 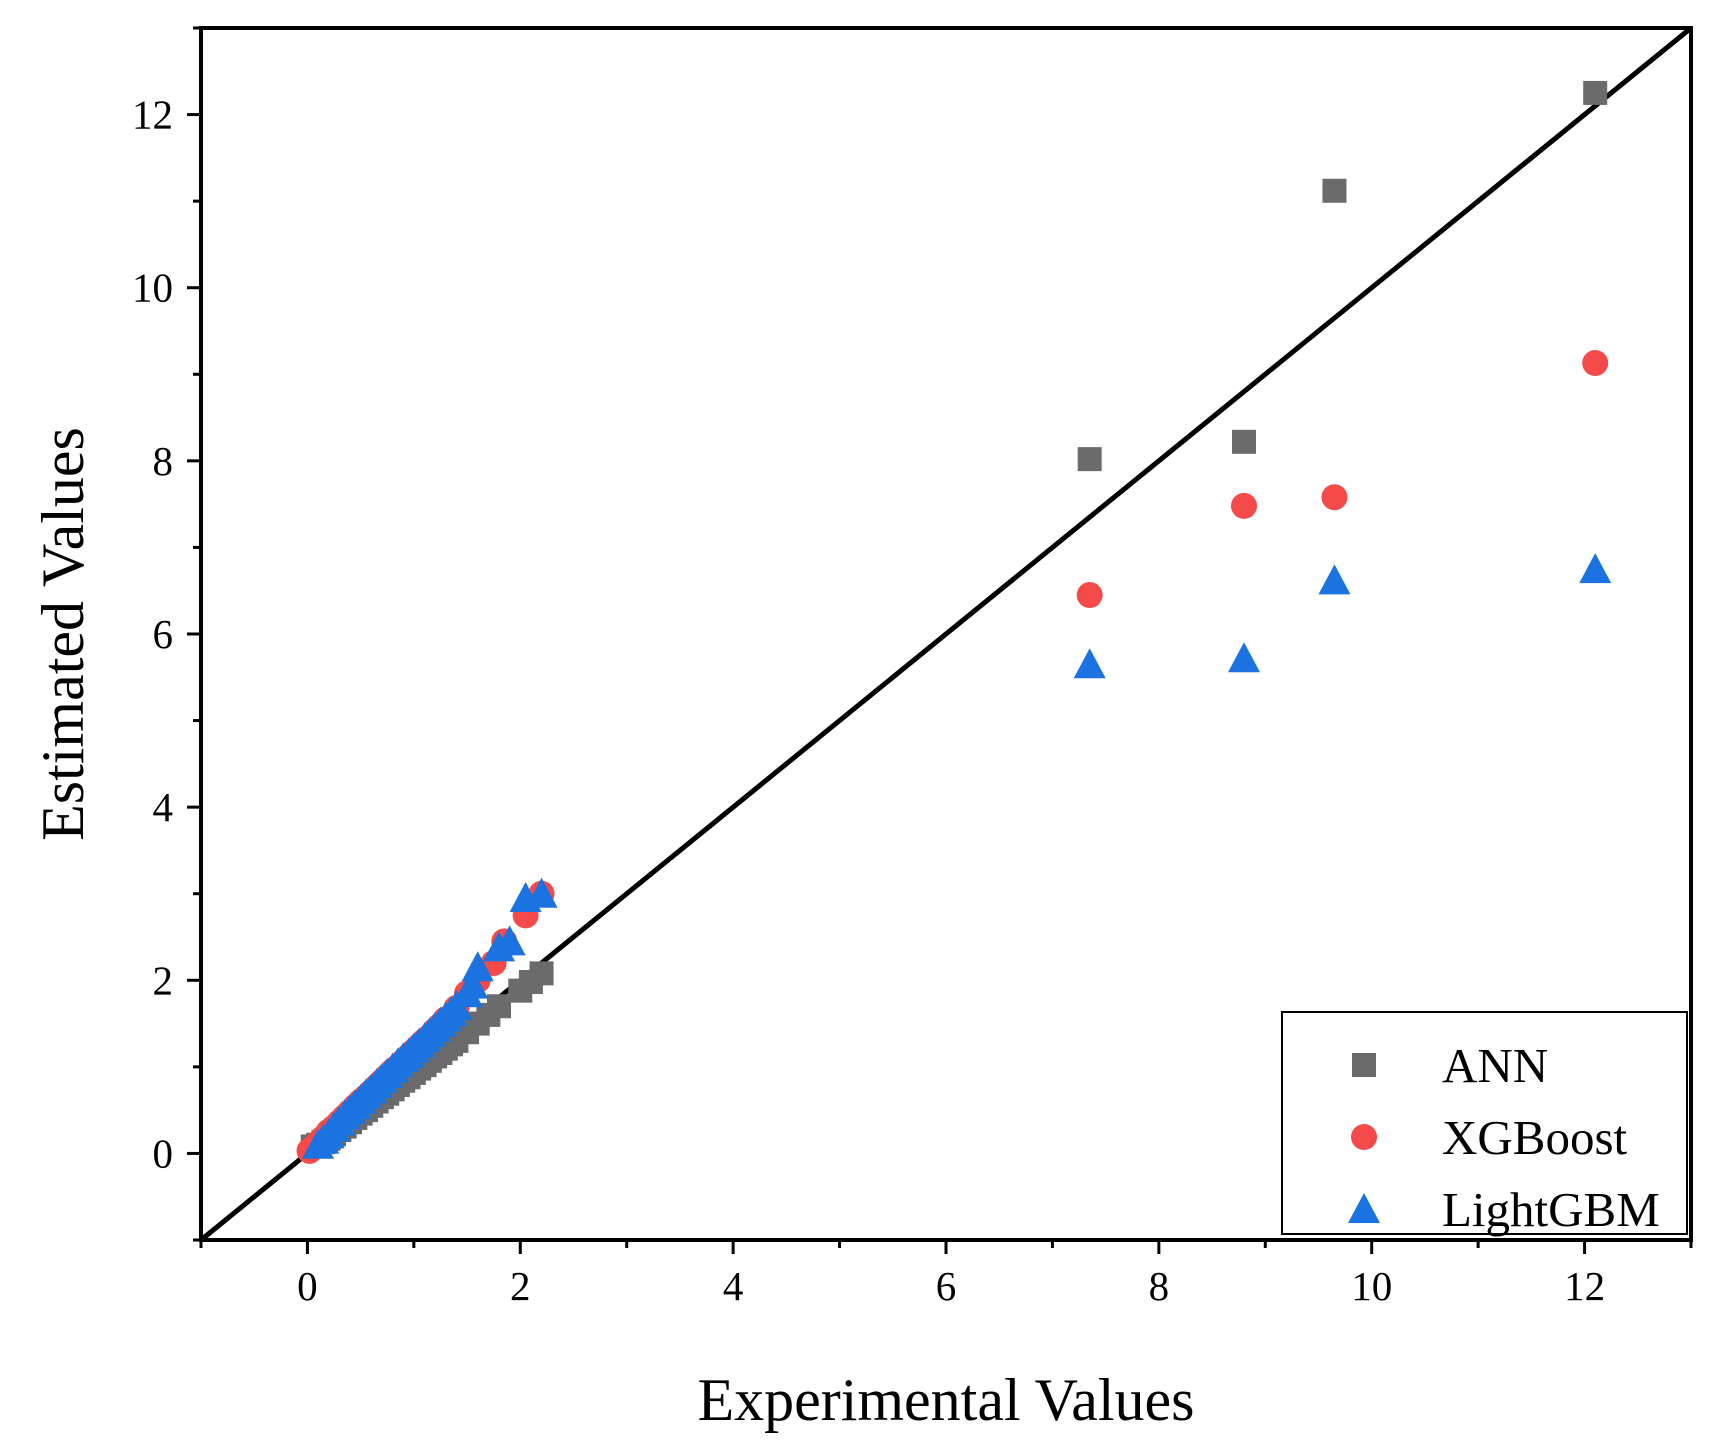 What do you see at coordinates (307, 1286) in the screenshot?
I see `x-tick-label: 0` at bounding box center [307, 1286].